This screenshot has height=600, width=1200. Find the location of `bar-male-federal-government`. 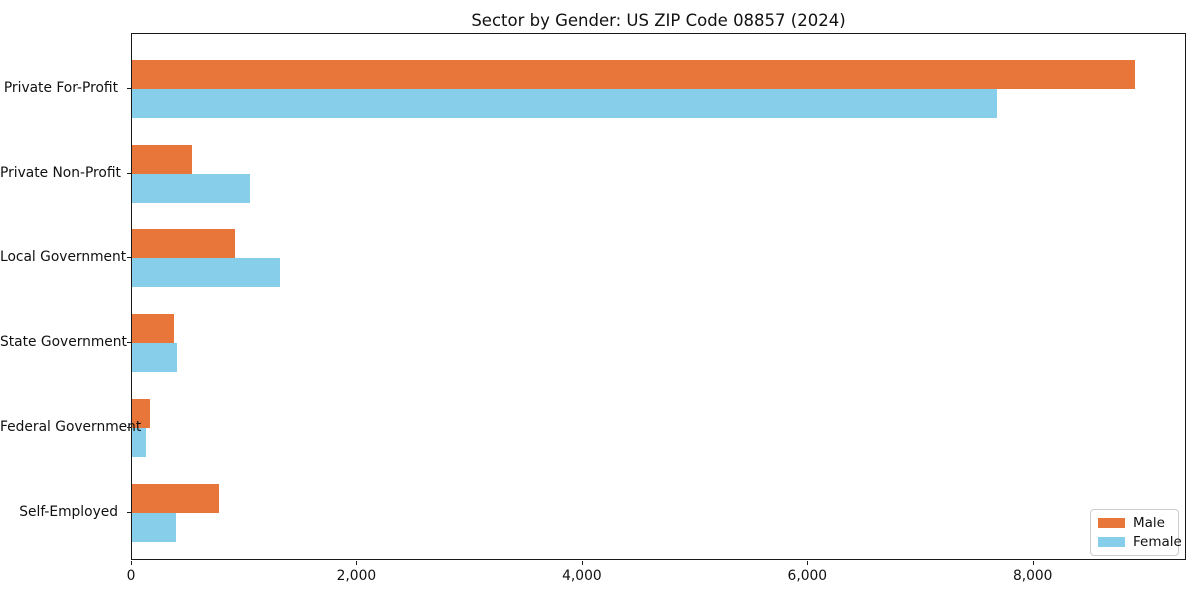

bar-male-federal-government is located at coordinates (141, 413).